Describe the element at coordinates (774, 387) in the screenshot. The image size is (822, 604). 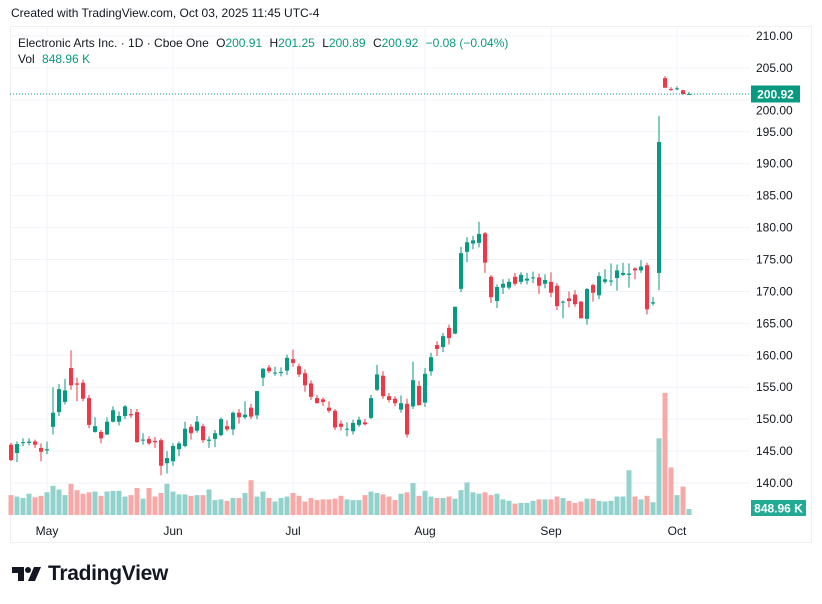
I see `y-tick-label: 155.00` at that location.